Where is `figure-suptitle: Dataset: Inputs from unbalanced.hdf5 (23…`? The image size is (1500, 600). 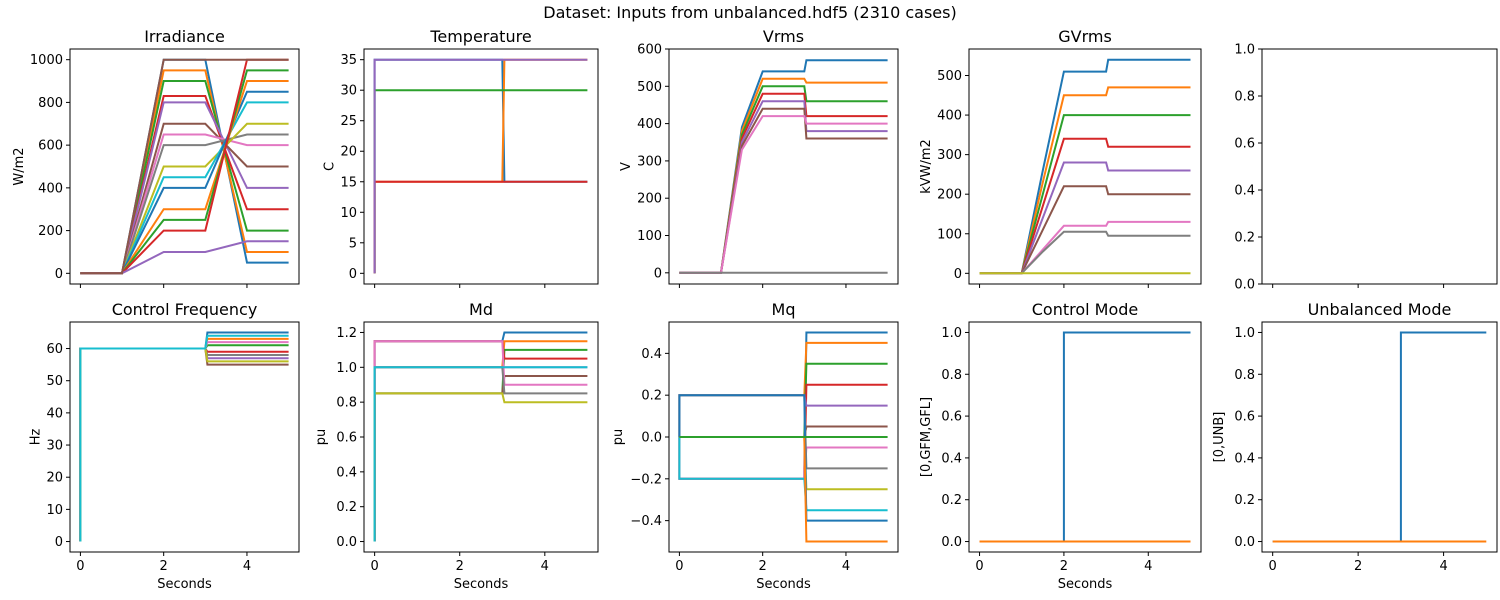
figure-suptitle: Dataset: Inputs from unbalanced.hdf5 (23… is located at coordinates (749, 12).